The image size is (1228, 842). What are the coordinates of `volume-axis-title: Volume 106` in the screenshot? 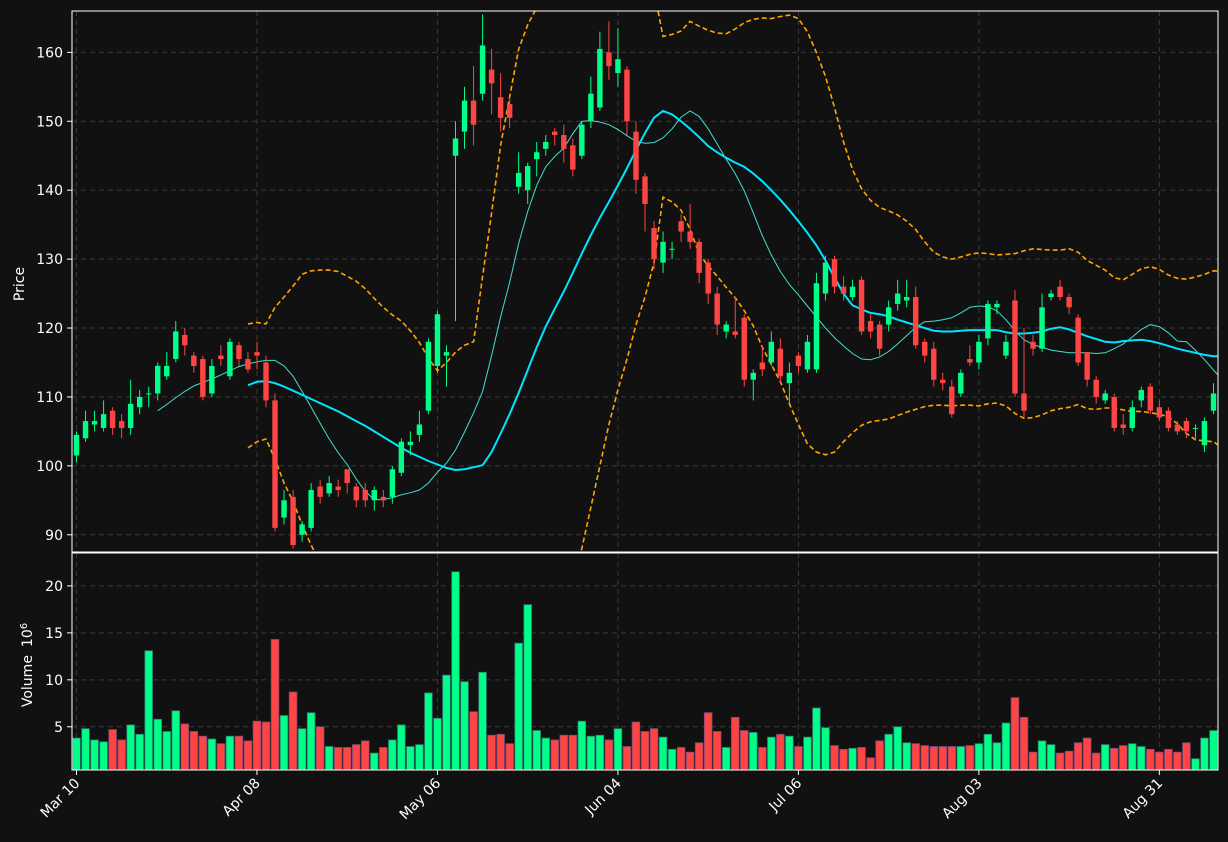 It's located at (28, 665).